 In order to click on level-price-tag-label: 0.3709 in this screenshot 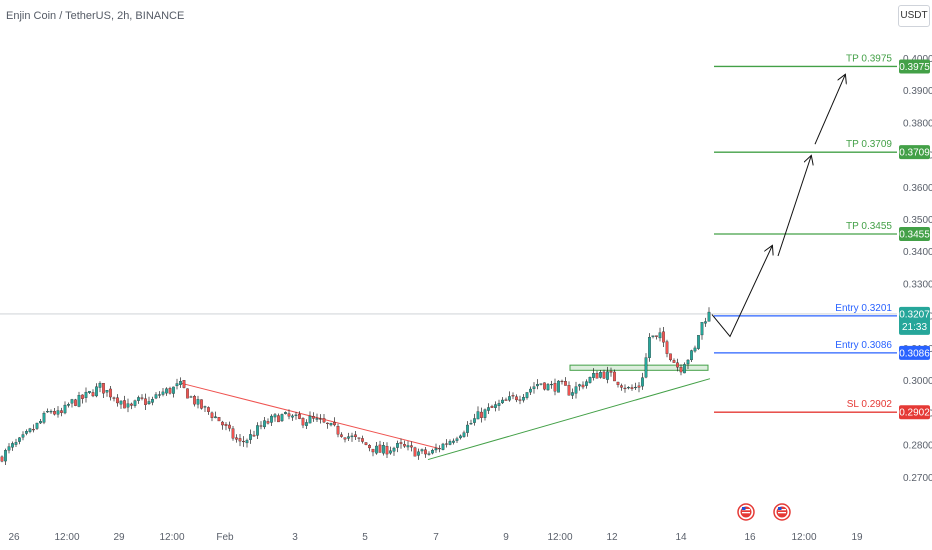, I will do `click(914, 153)`.